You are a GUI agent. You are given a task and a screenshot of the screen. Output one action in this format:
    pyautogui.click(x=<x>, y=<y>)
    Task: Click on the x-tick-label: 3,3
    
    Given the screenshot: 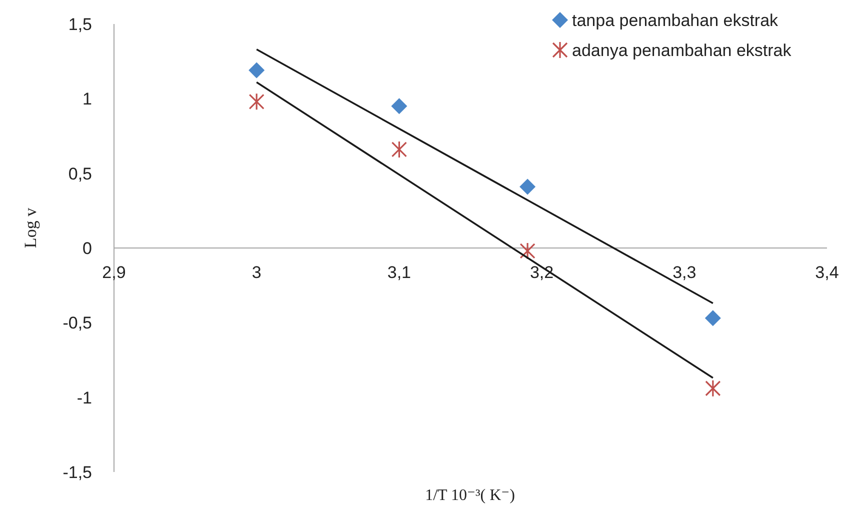 What is the action you would take?
    pyautogui.click(x=684, y=272)
    